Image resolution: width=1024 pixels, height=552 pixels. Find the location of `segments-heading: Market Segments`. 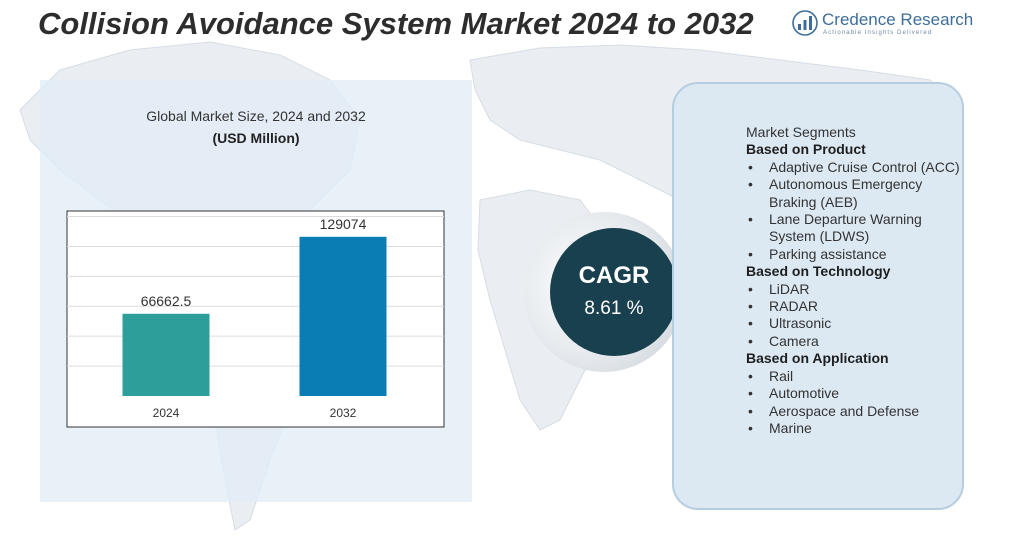

segments-heading: Market Segments is located at coordinates (801, 132).